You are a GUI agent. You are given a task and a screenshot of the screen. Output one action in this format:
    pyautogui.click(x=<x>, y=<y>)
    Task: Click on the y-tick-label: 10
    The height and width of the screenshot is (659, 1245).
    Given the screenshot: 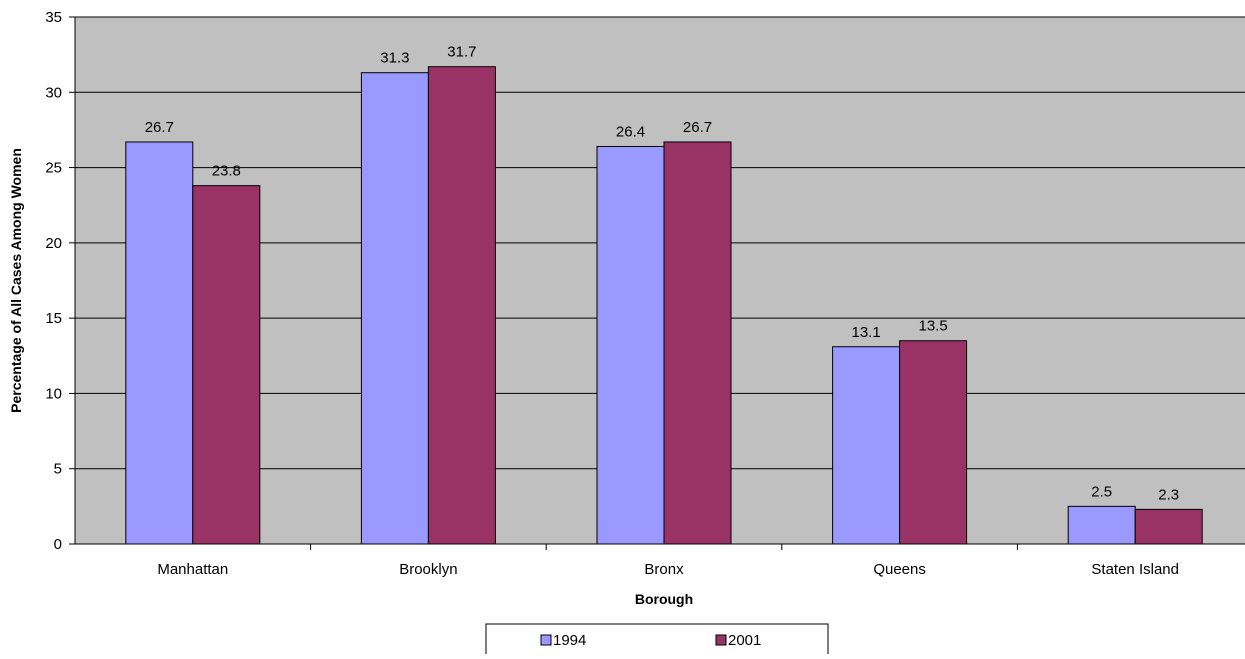 What is the action you would take?
    pyautogui.click(x=53, y=393)
    